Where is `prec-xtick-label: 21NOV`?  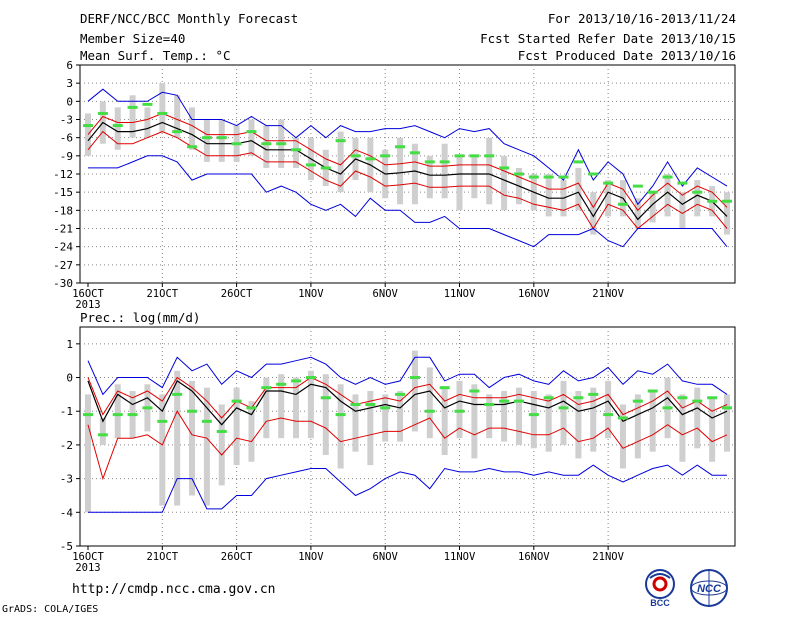
prec-xtick-label: 21NOV is located at coordinates (608, 557).